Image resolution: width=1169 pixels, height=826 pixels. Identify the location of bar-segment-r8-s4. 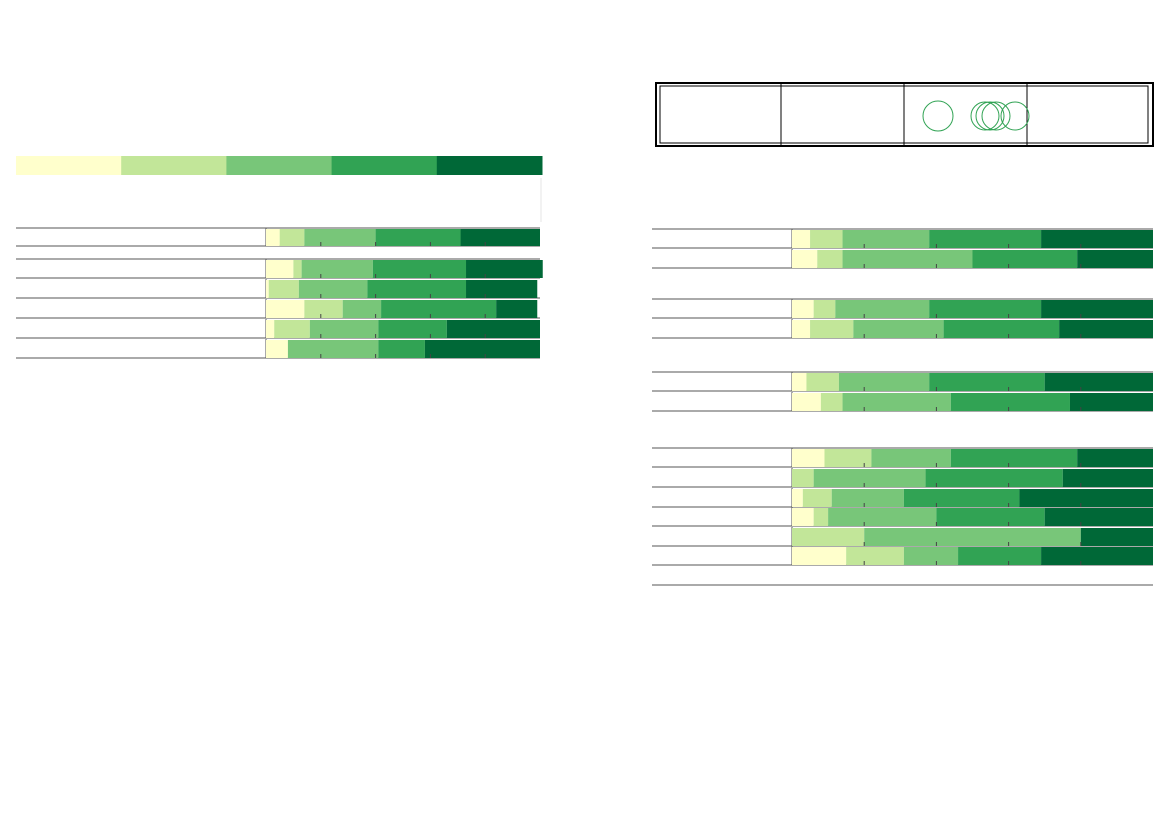
(994, 478).